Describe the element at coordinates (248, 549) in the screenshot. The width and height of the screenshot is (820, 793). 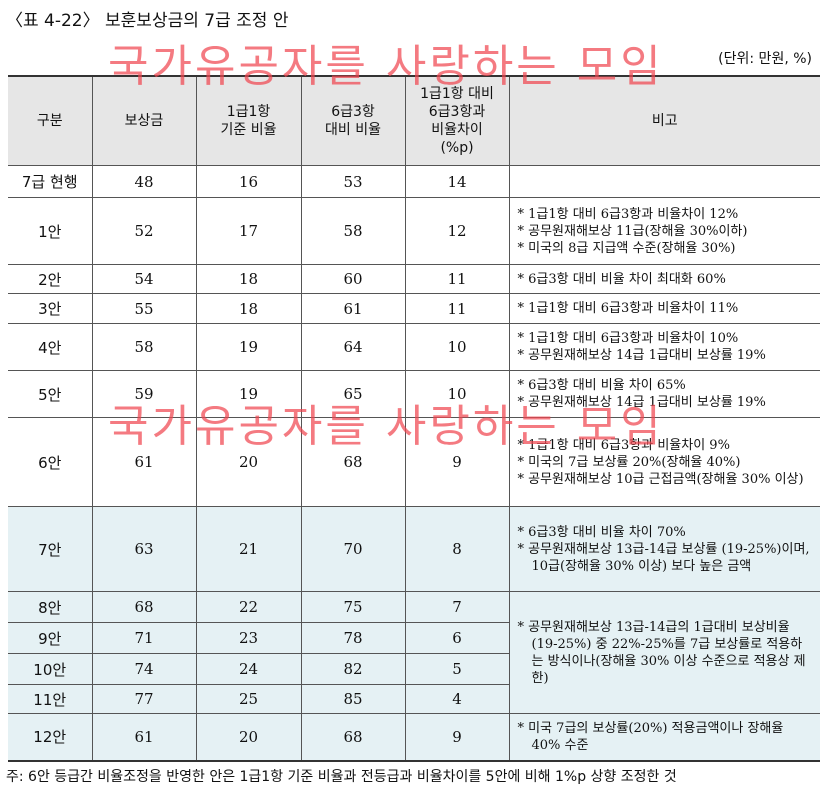
I see `cell-value: 21` at that location.